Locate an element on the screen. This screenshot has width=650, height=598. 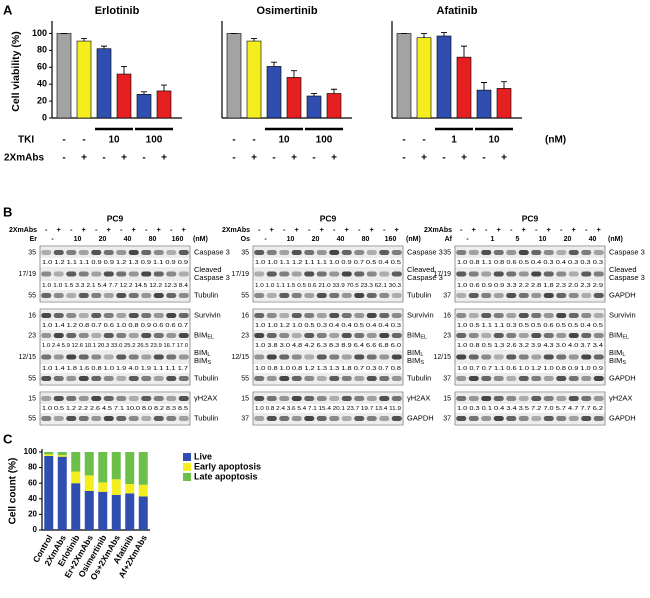
mw-marker: 37 is located at coordinates (447, 418).